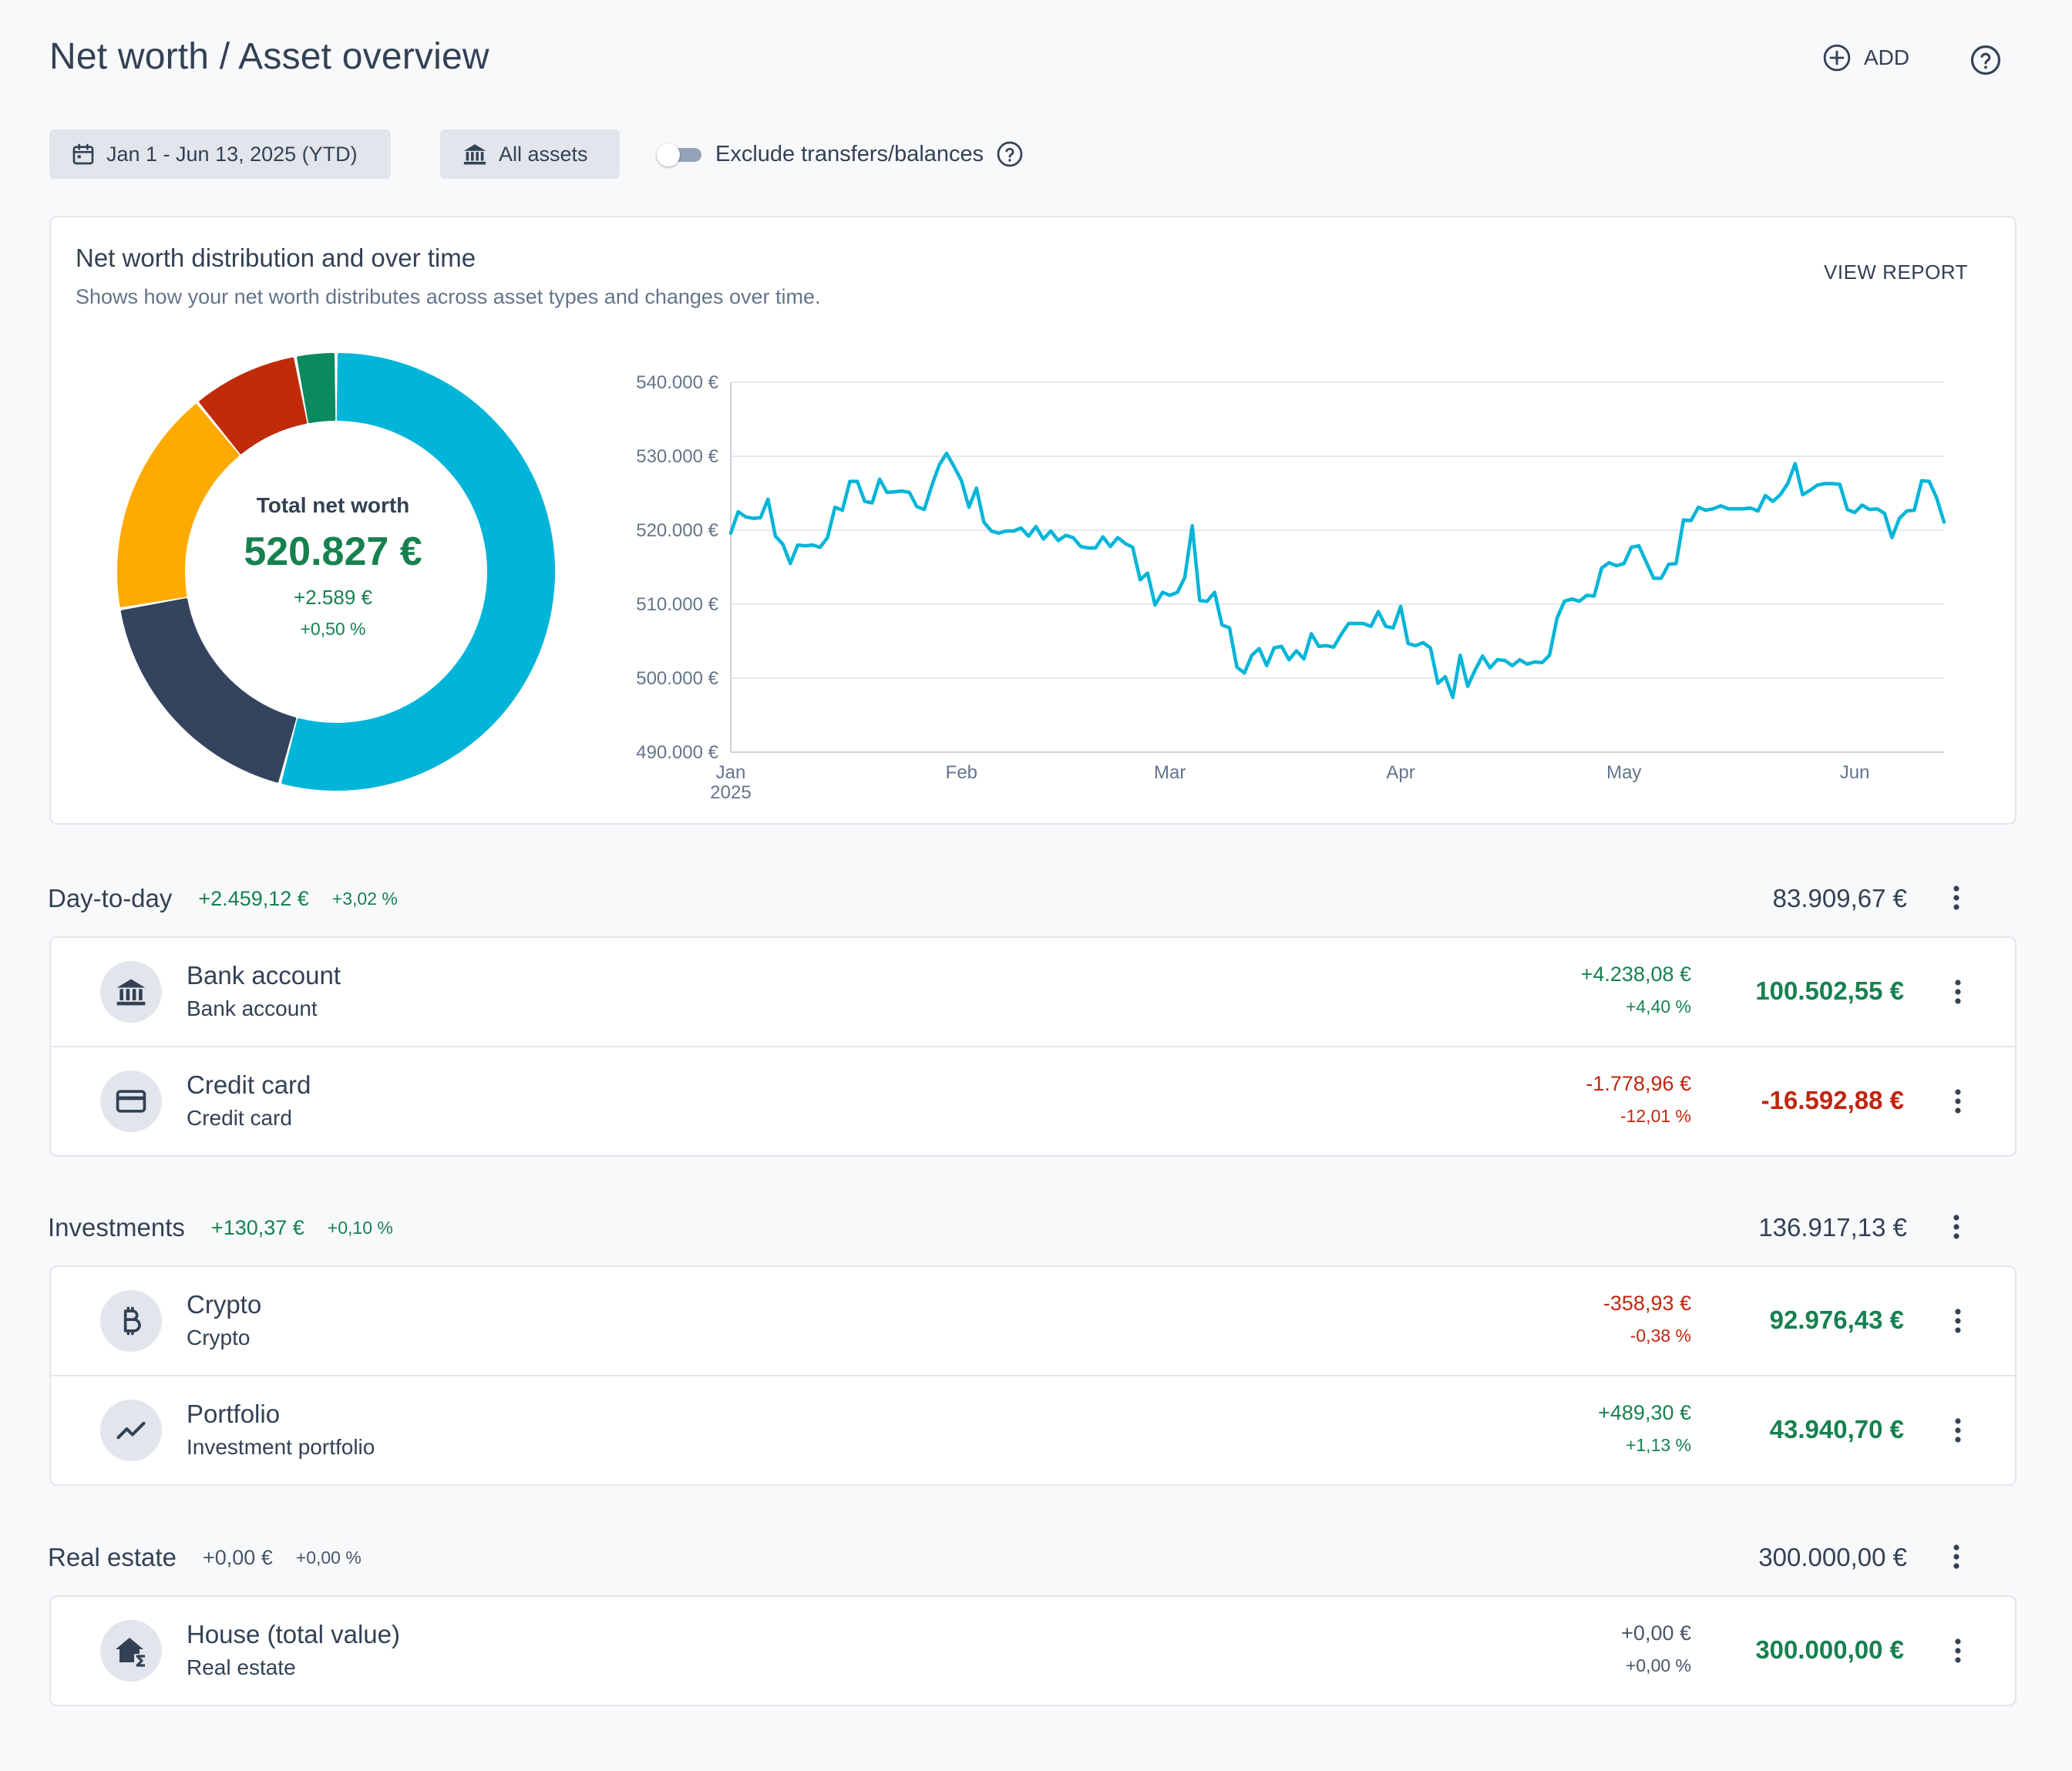 The image size is (2072, 1771). I want to click on section-name: Real estate, so click(113, 1557).